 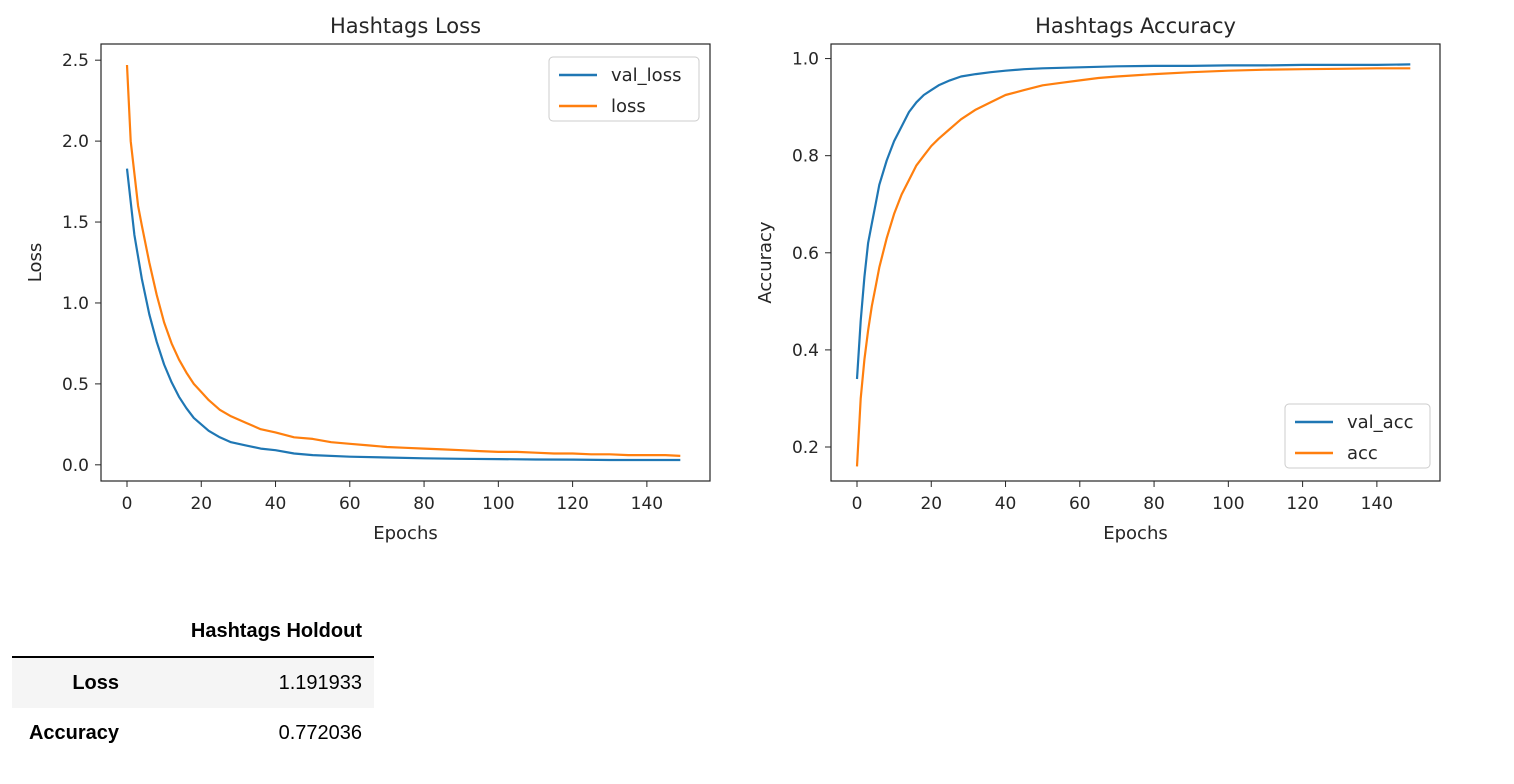 What do you see at coordinates (201, 504) in the screenshot?
I see `chart-1-xtick-label: 20` at bounding box center [201, 504].